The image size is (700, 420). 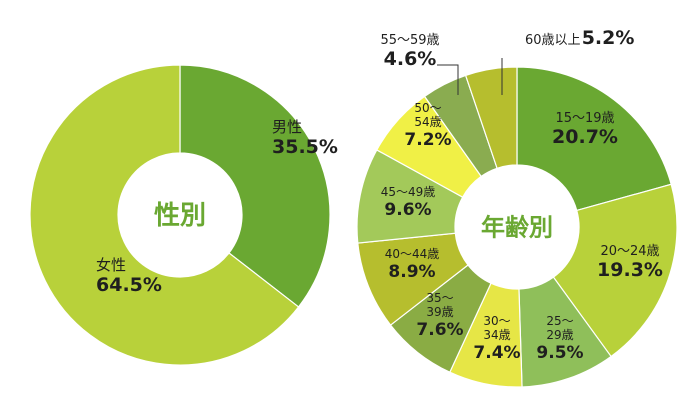 What do you see at coordinates (439, 298) in the screenshot?
I see `category-label: 35～` at bounding box center [439, 298].